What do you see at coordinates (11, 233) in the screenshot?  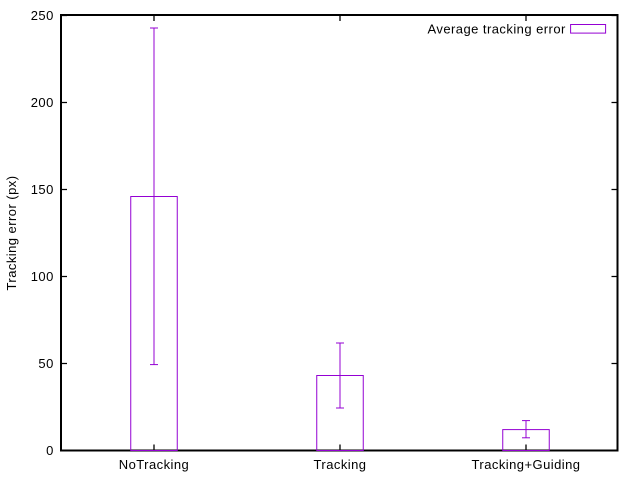 I see `svg-text: Tracking error (px)` at bounding box center [11, 233].